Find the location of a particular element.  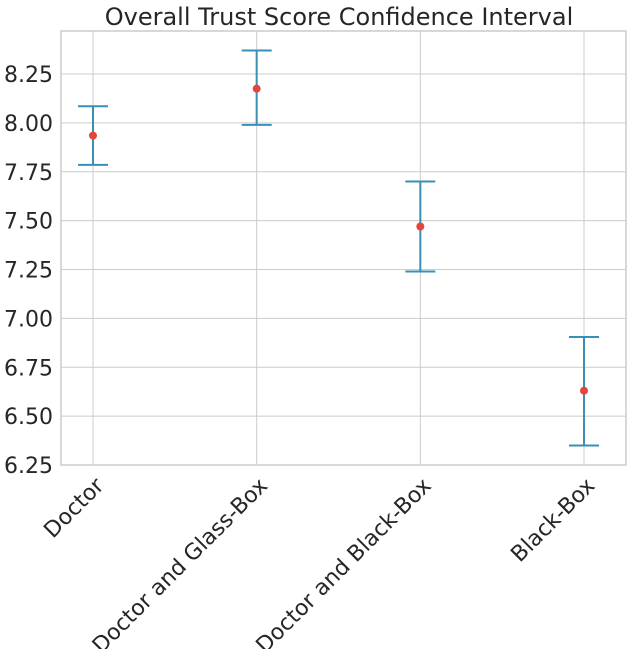

y-tick-label: 8.00 is located at coordinates (28, 124).